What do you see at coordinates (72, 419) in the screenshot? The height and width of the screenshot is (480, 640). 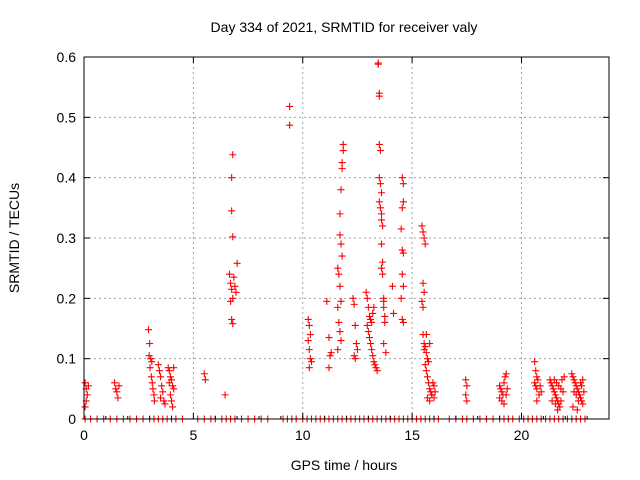 I see `y-tick-label: 0` at bounding box center [72, 419].